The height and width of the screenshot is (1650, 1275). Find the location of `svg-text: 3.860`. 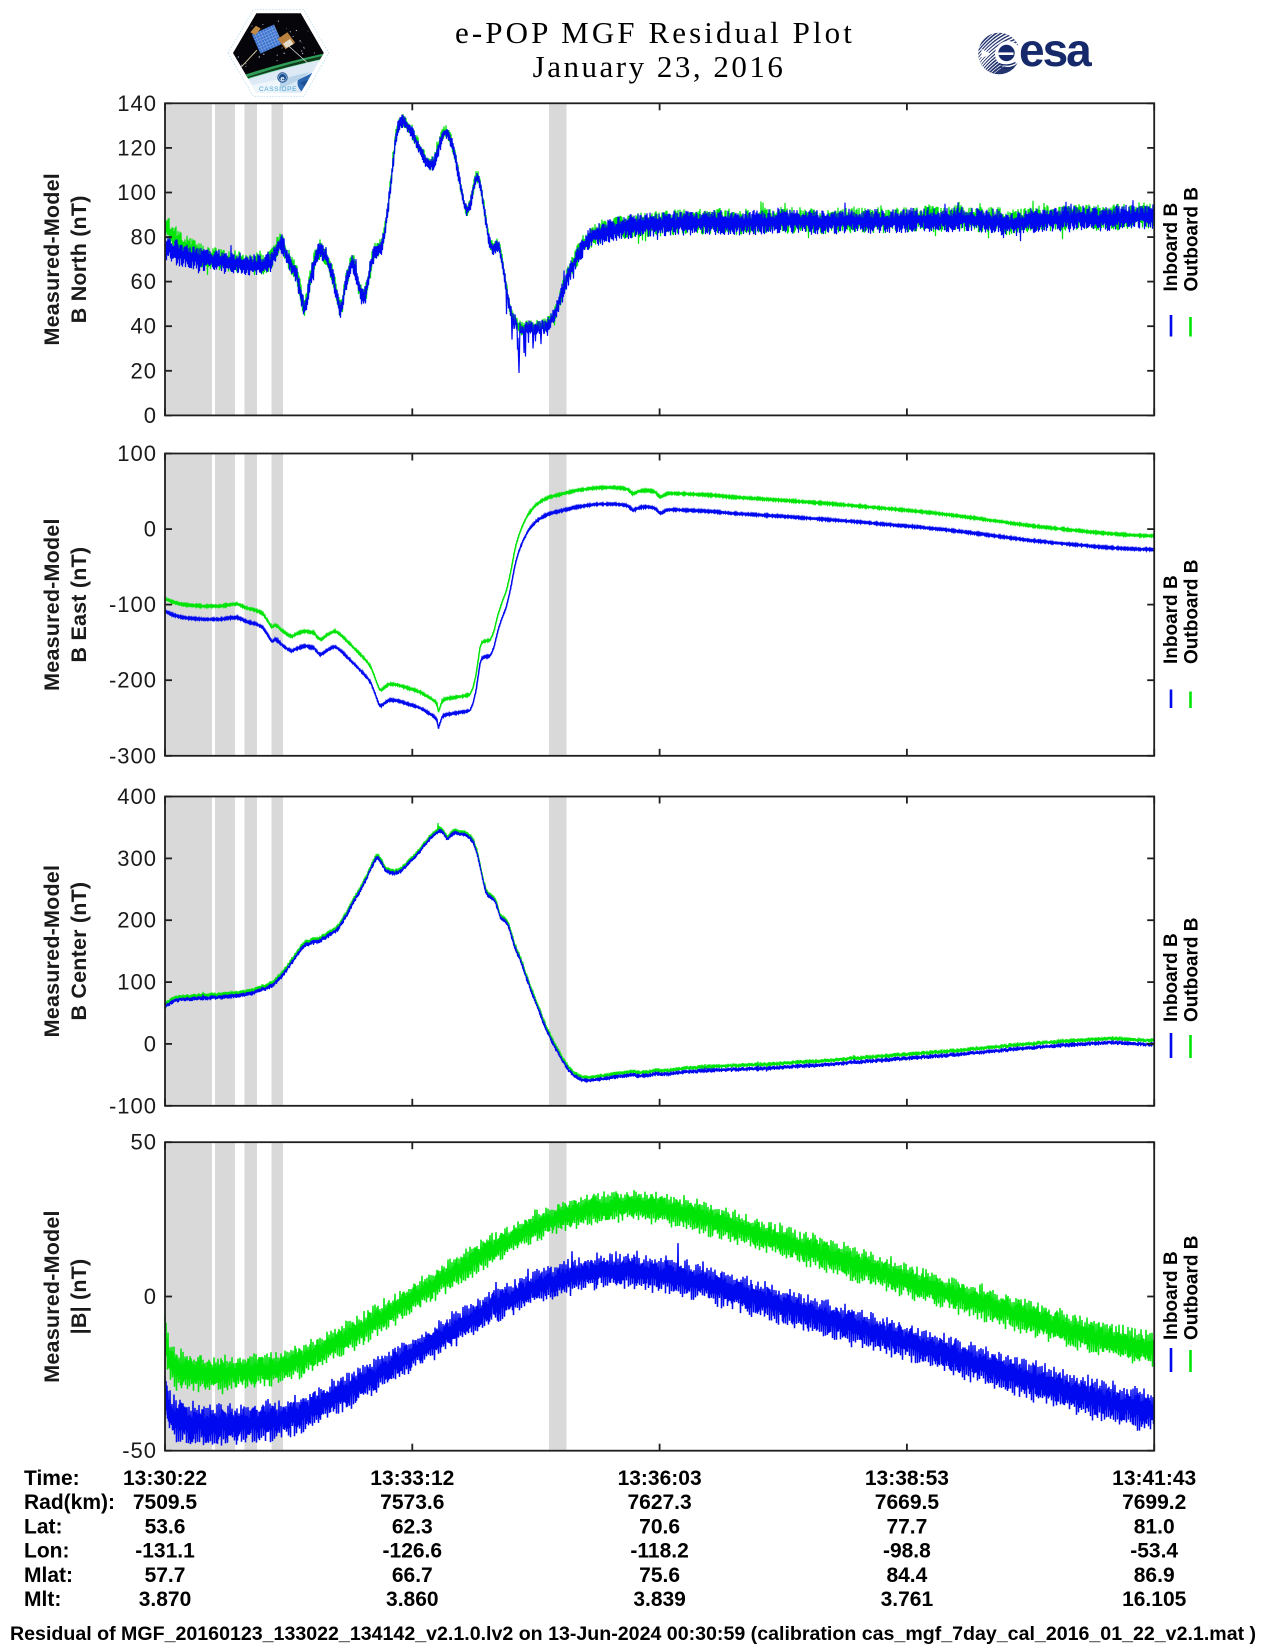

svg-text: 3.860 is located at coordinates (412, 1599).